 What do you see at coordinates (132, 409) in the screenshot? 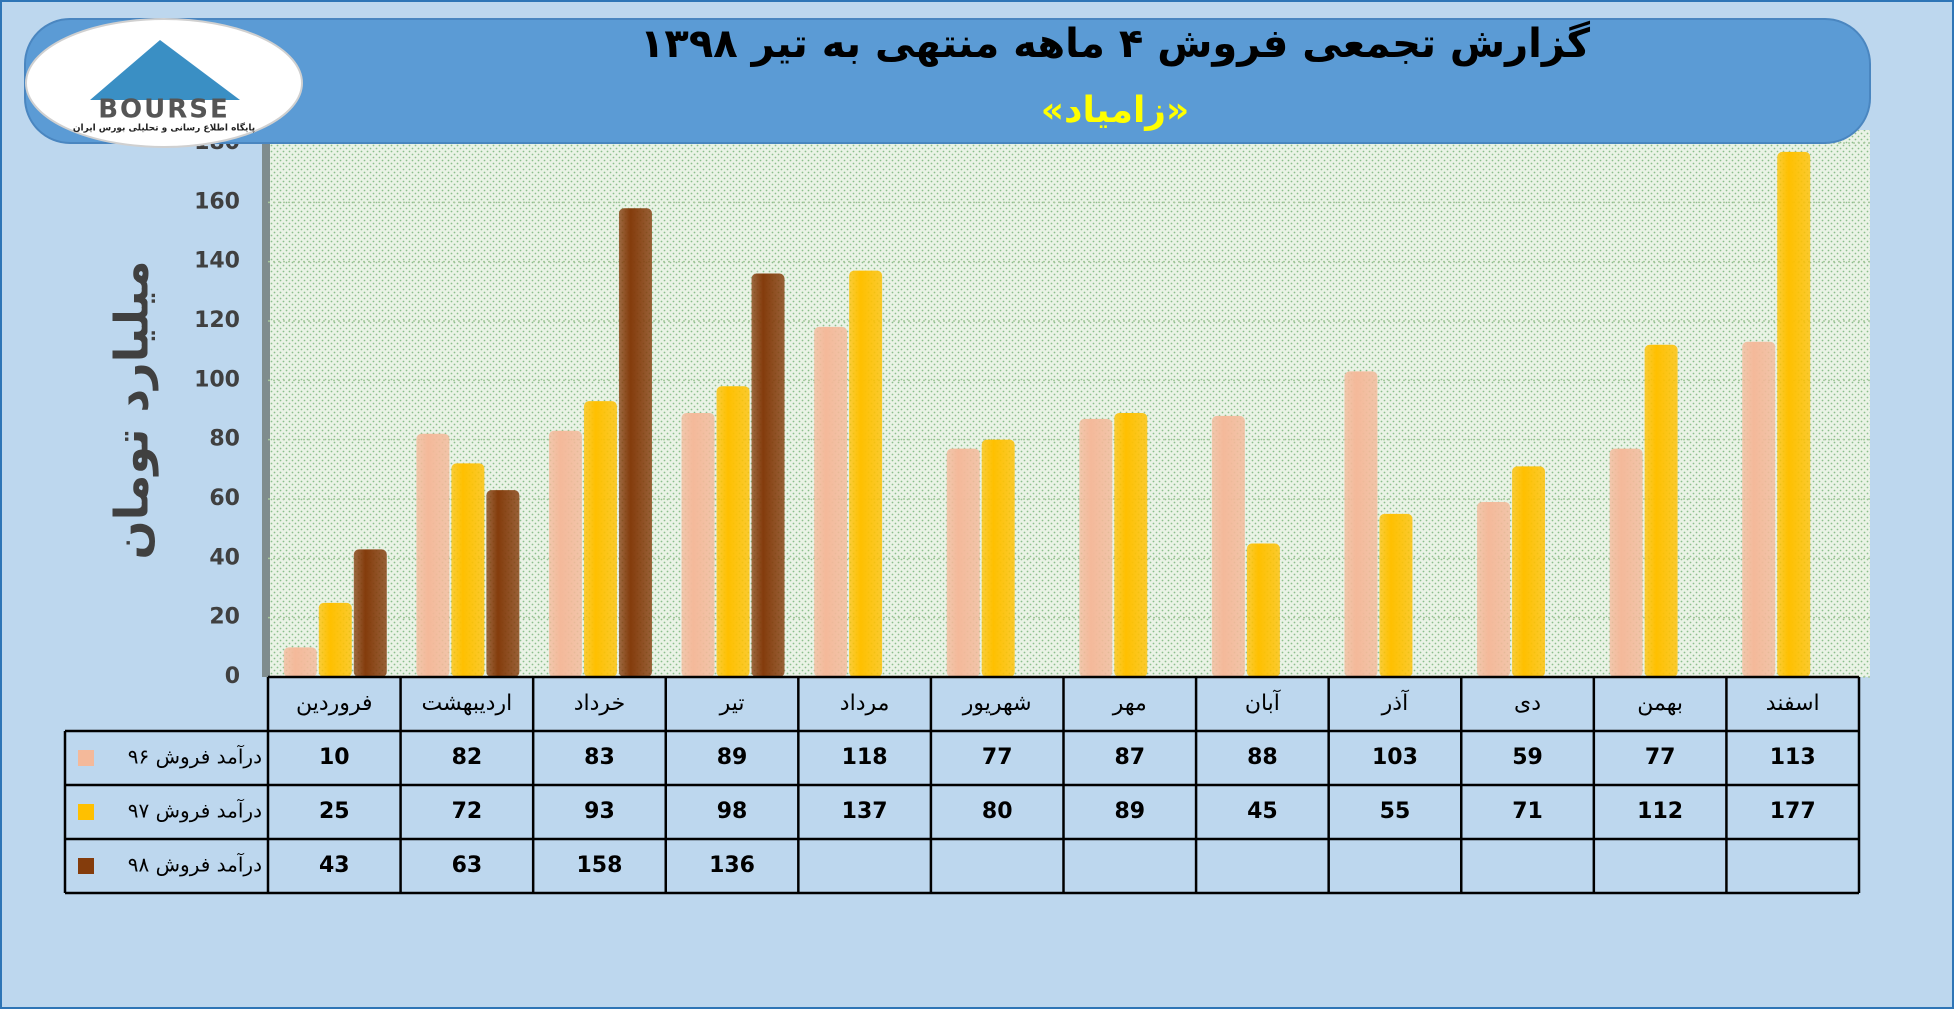
I see `y-axis-label: میلیارد تومان` at bounding box center [132, 409].